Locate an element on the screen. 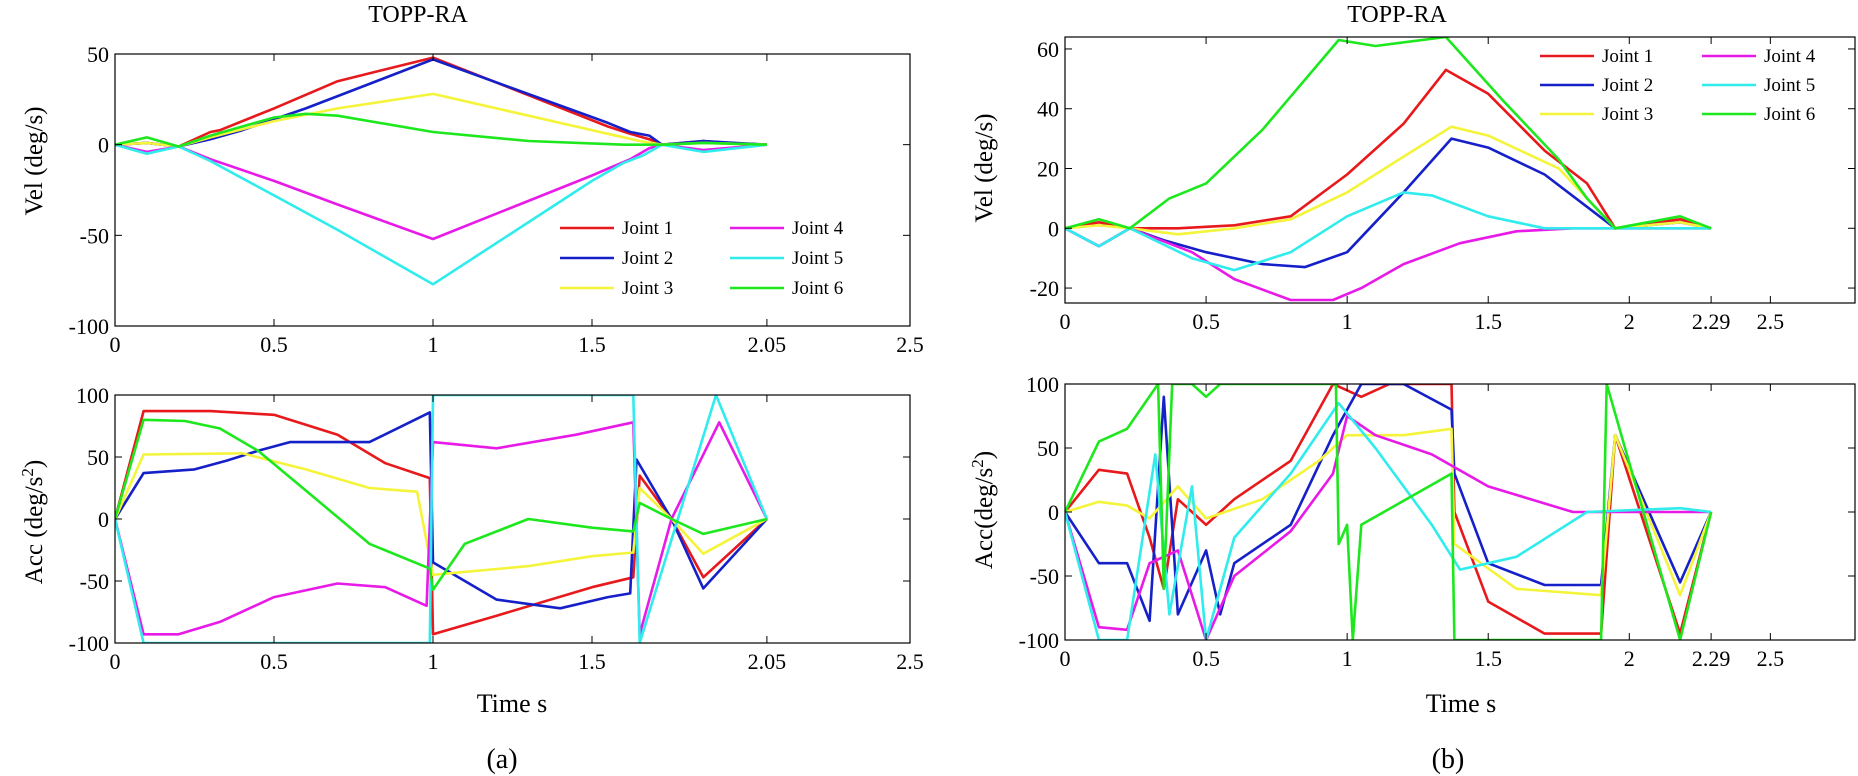 The width and height of the screenshot is (1858, 776). b_vel-xtick-label: 1 is located at coordinates (1347, 321).